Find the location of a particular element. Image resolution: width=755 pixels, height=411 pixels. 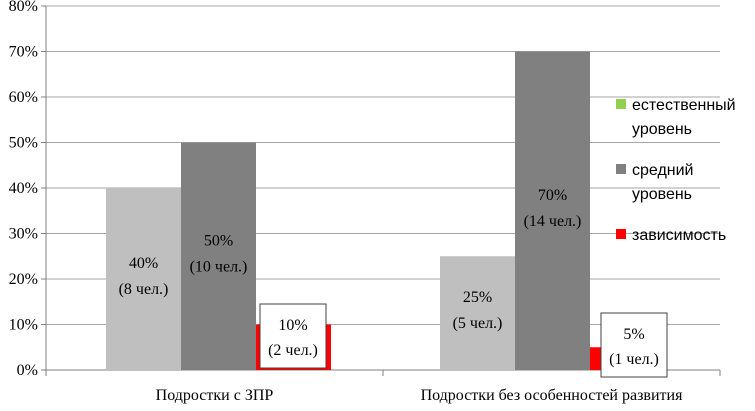

data-label: (2 чел.) is located at coordinates (293, 350).